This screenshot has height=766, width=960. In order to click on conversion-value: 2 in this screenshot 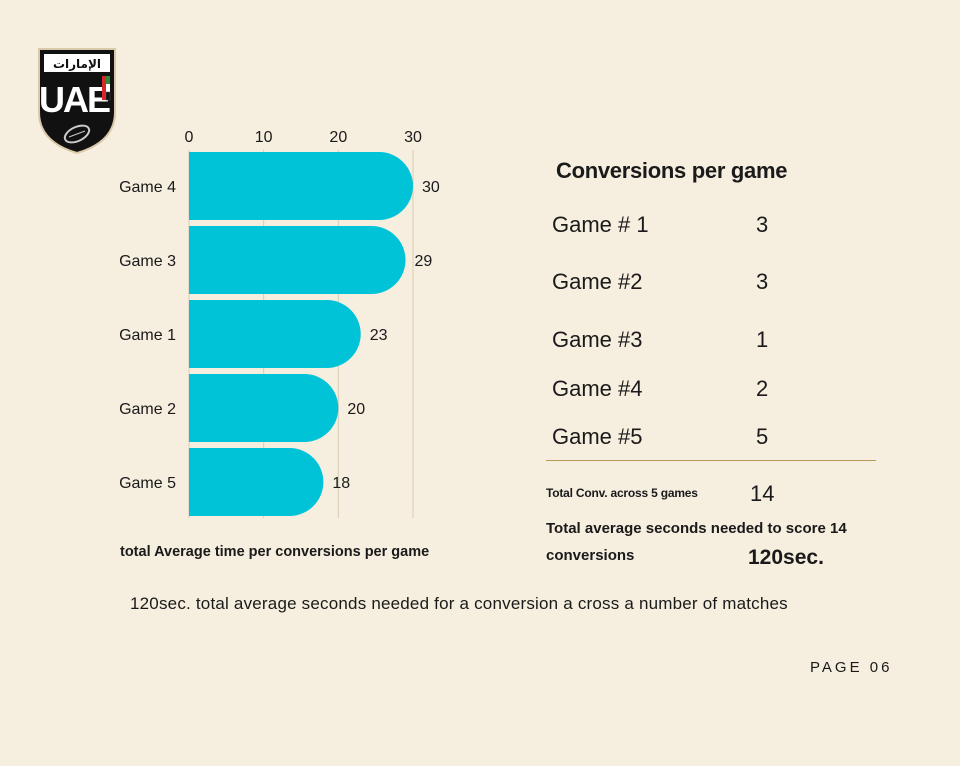, I will do `click(762, 388)`.